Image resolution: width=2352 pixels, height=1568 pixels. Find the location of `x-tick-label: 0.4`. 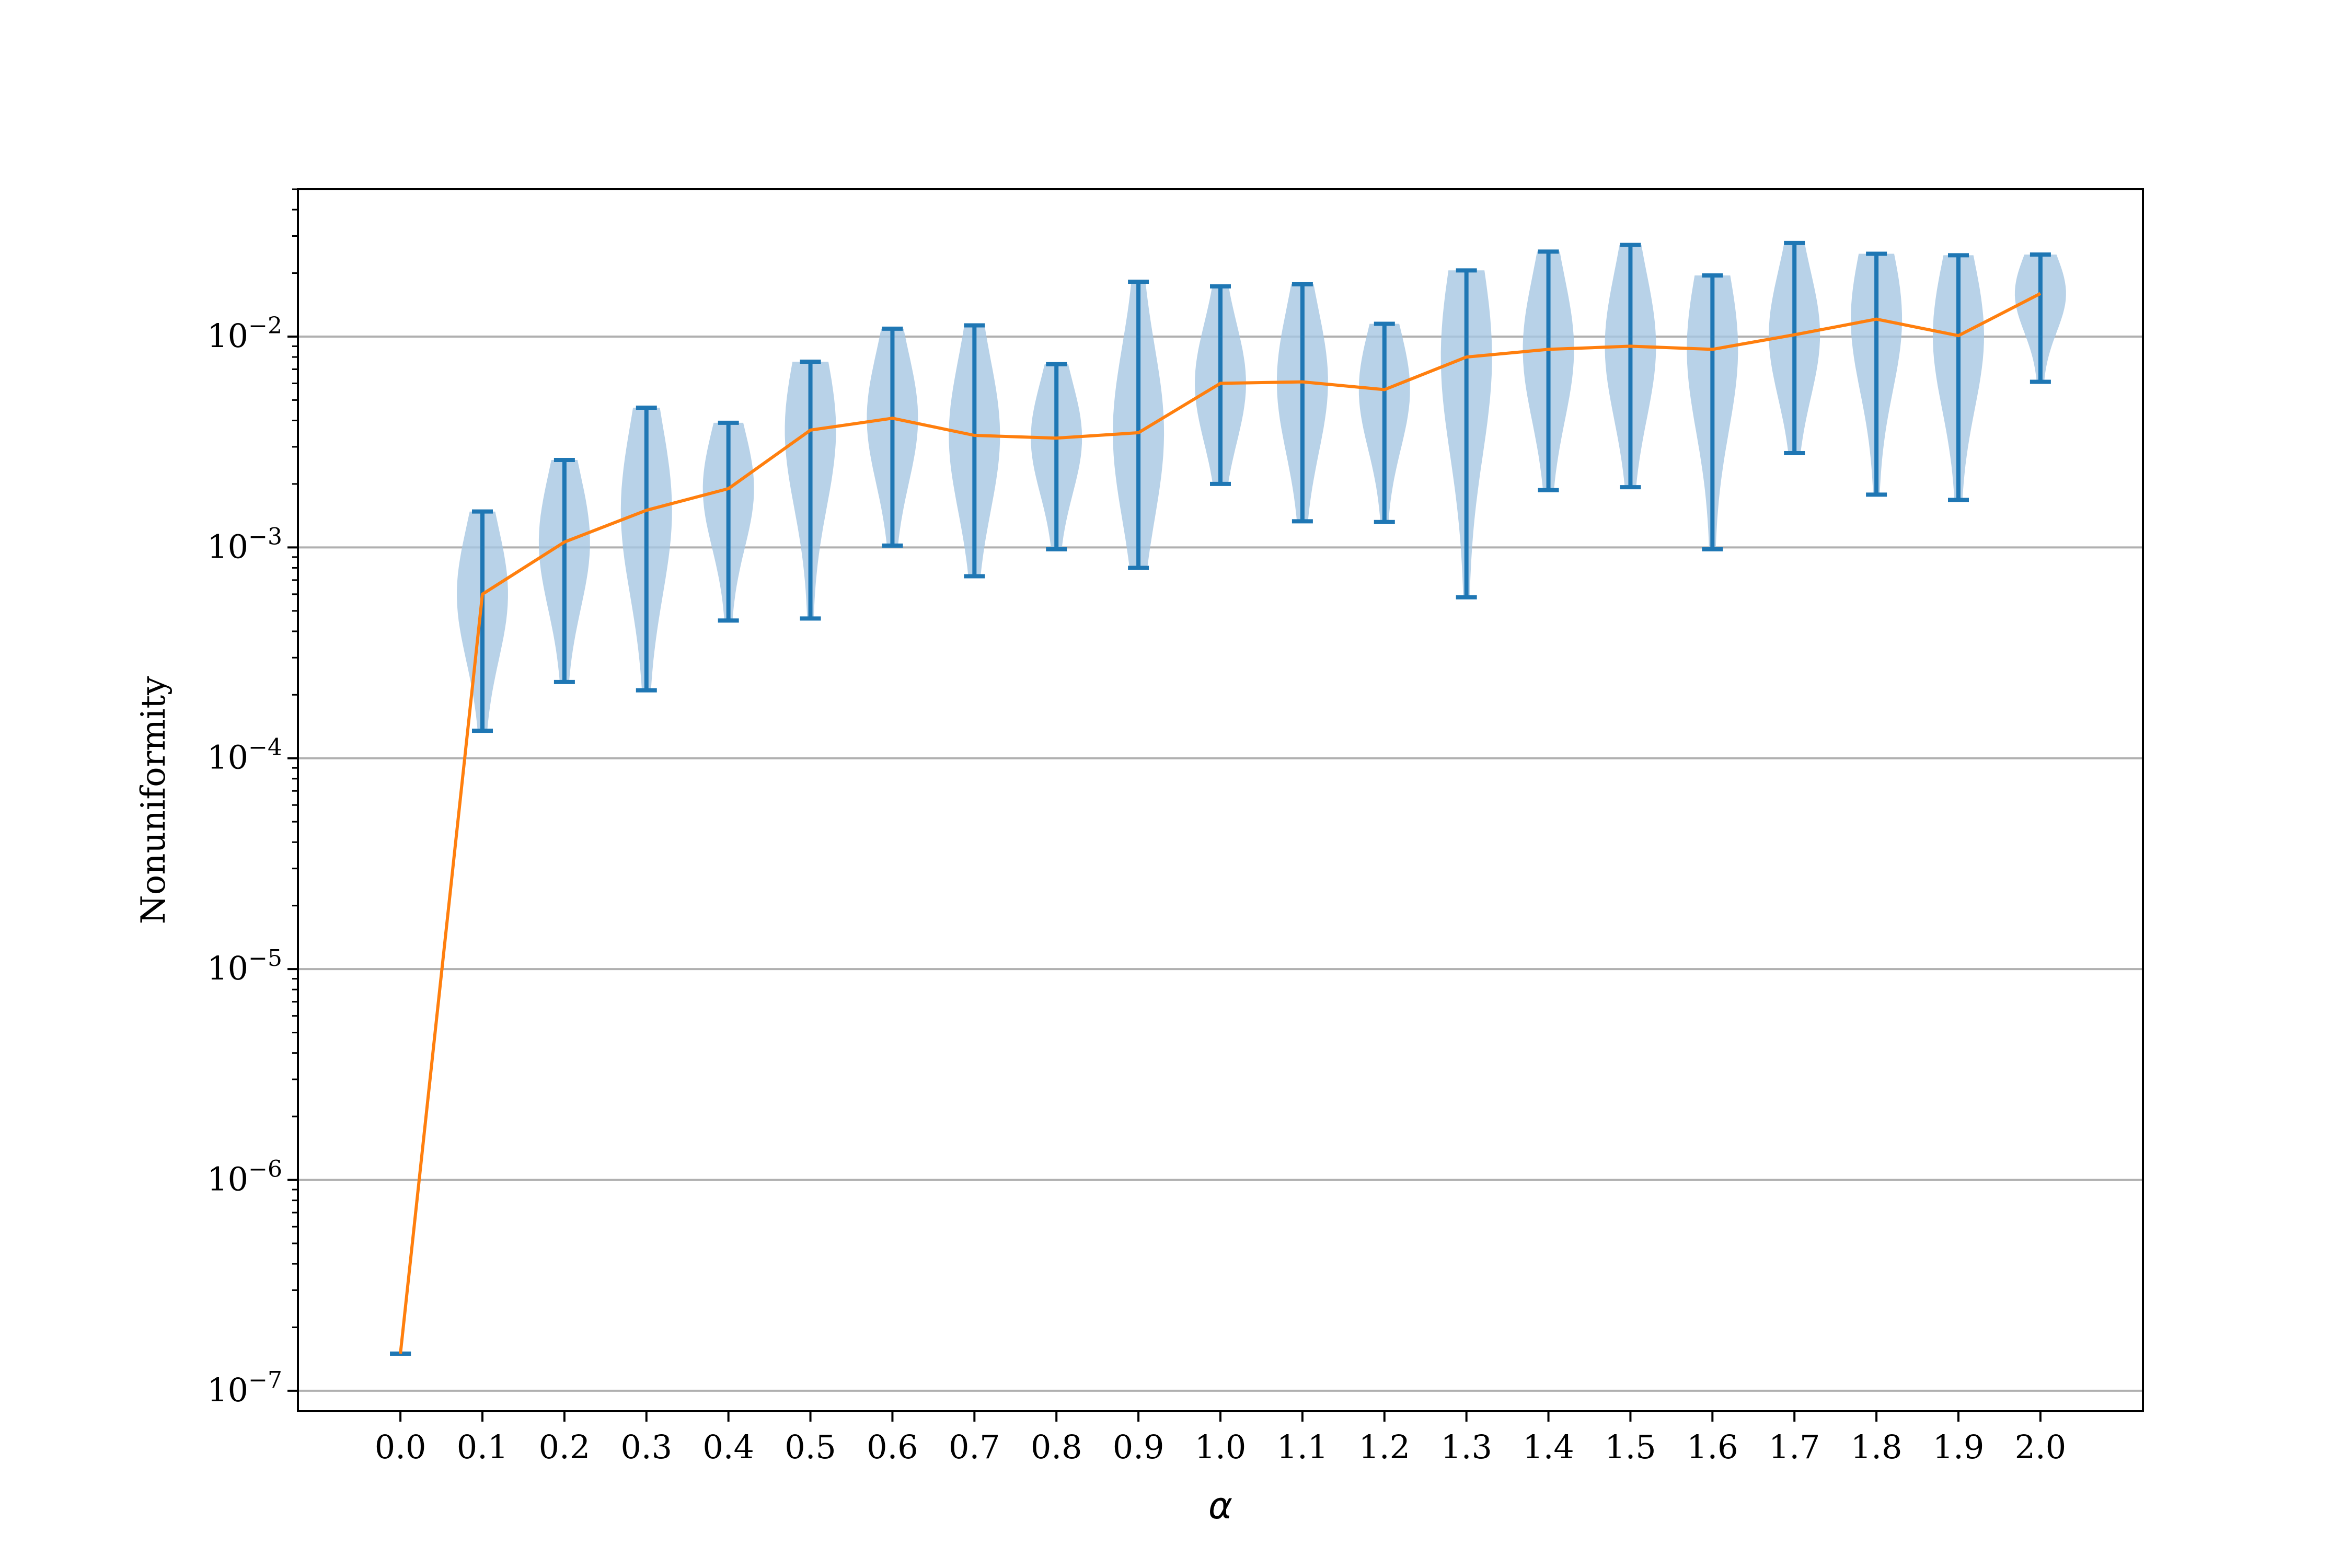

x-tick-label: 0.4 is located at coordinates (728, 1447).